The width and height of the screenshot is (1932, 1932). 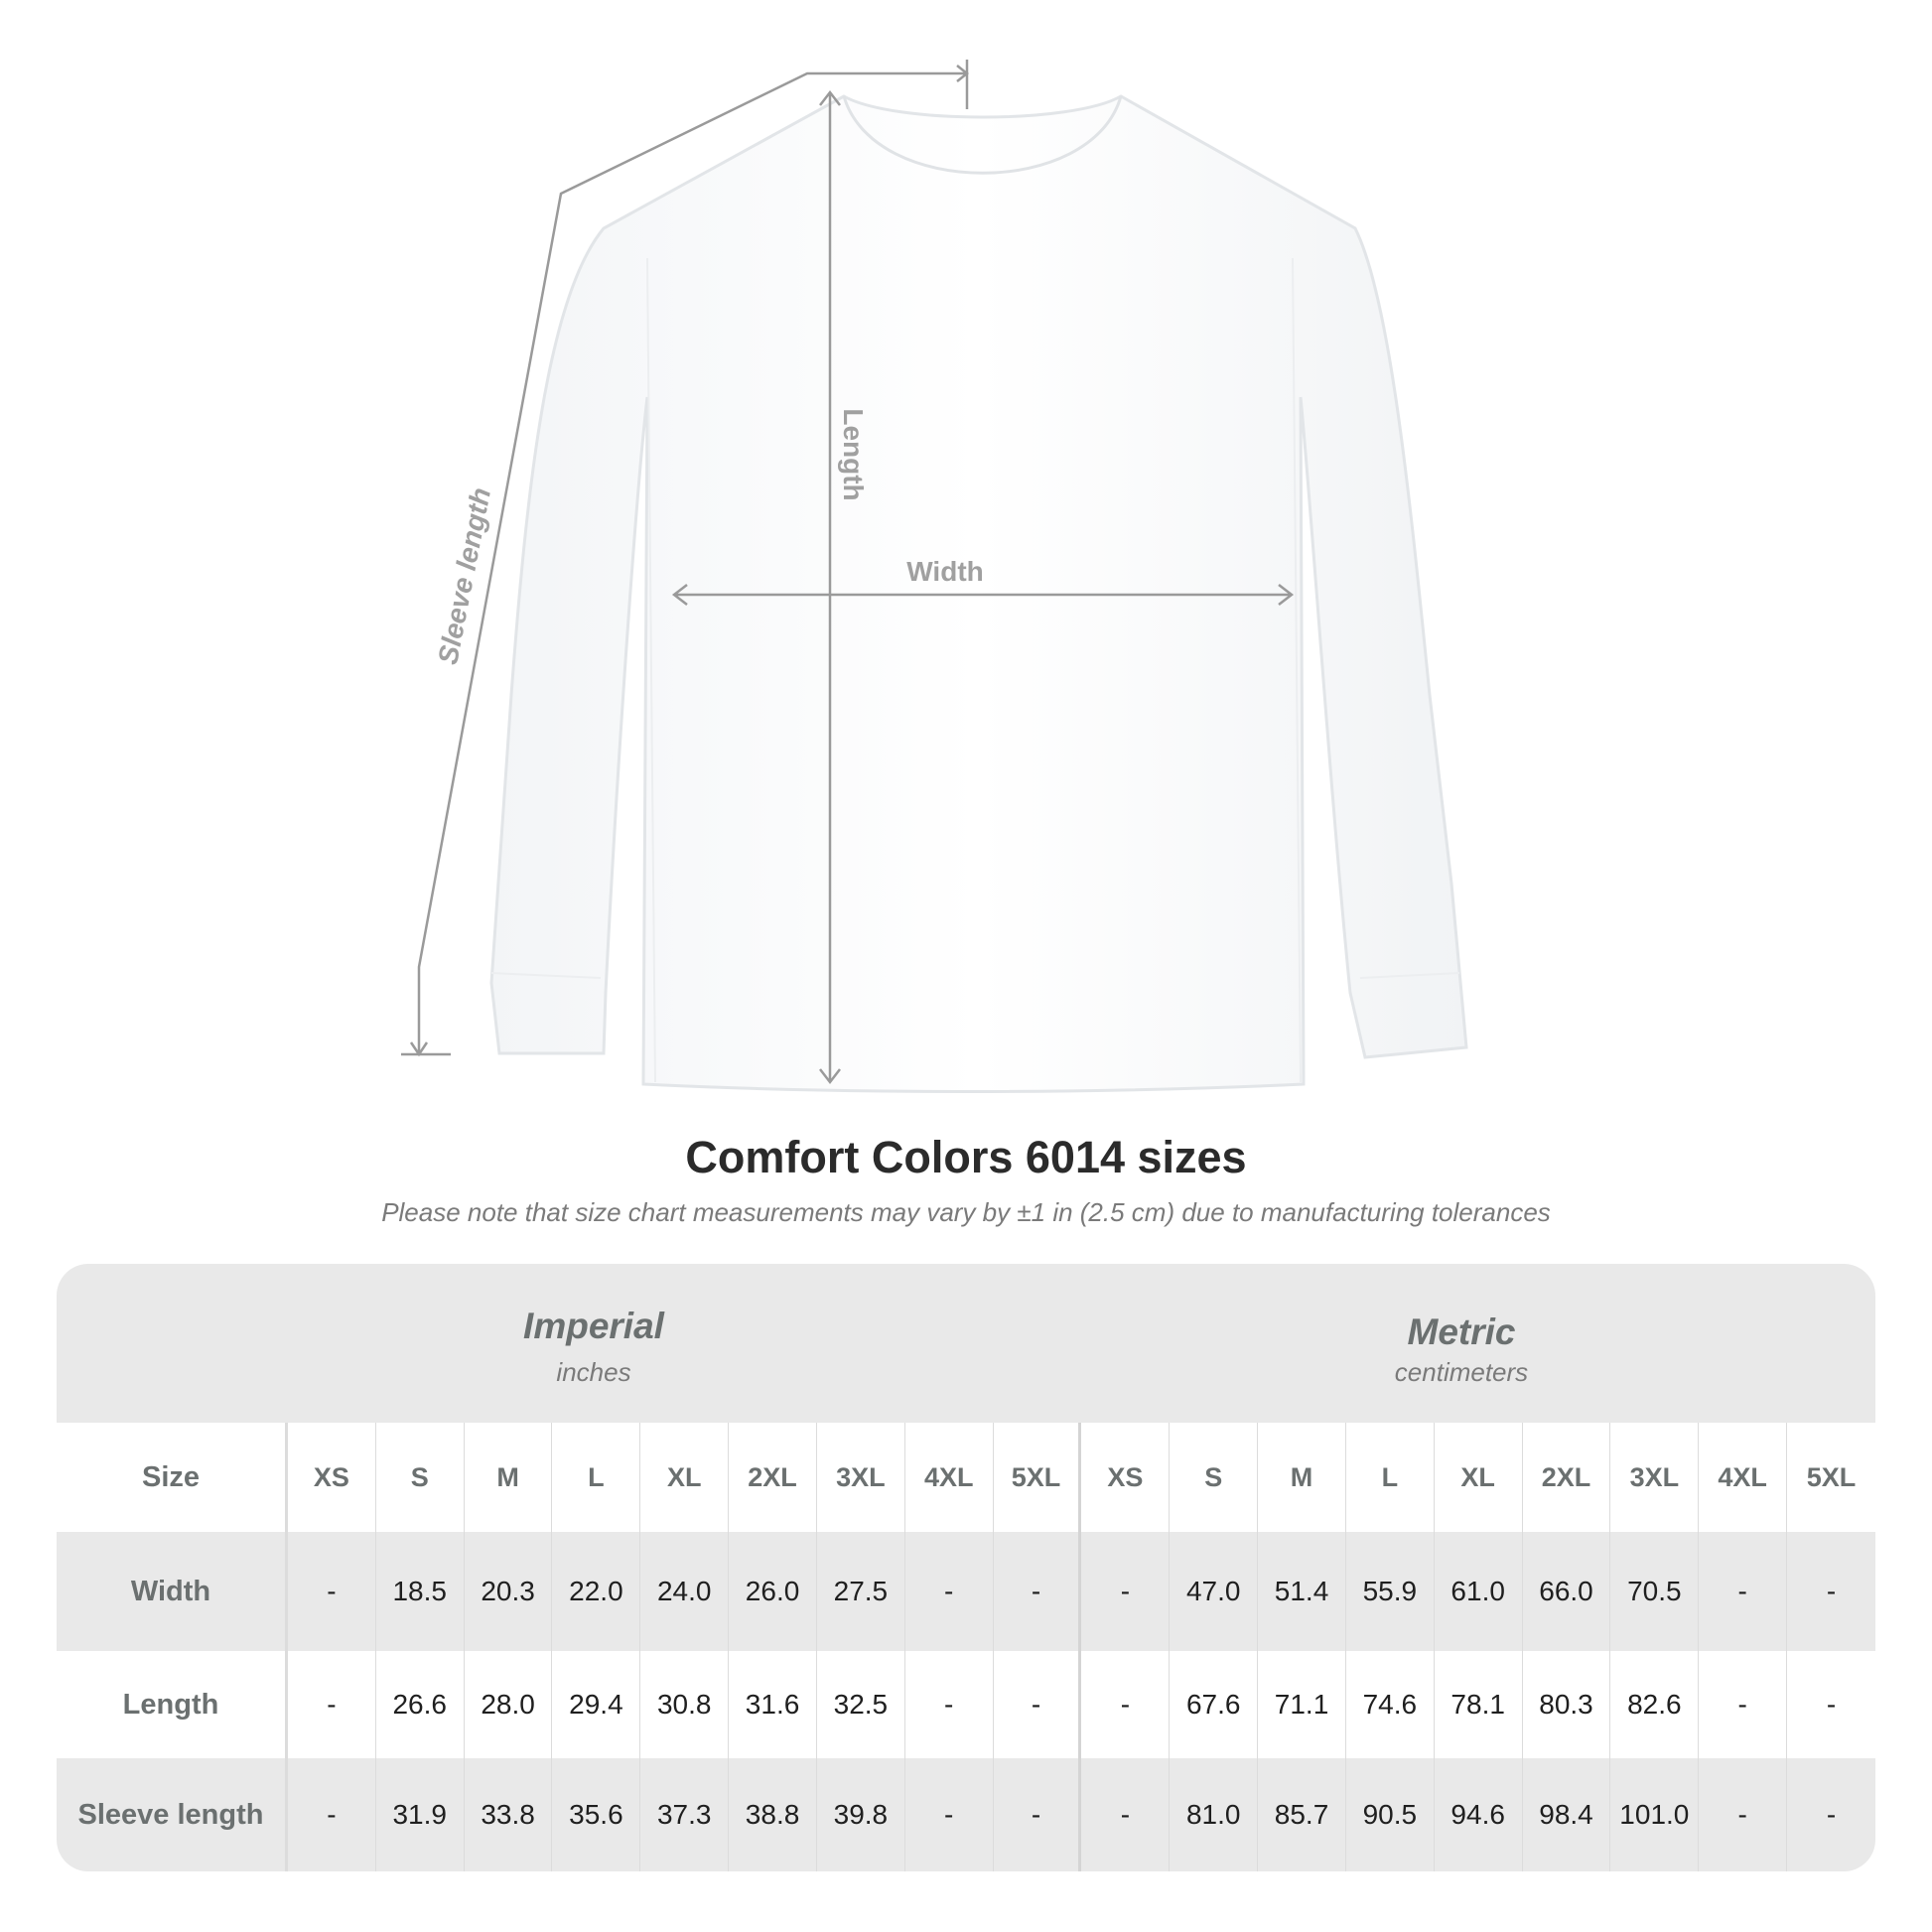 What do you see at coordinates (1567, 1592) in the screenshot?
I see `value-cell-metric: 66.0` at bounding box center [1567, 1592].